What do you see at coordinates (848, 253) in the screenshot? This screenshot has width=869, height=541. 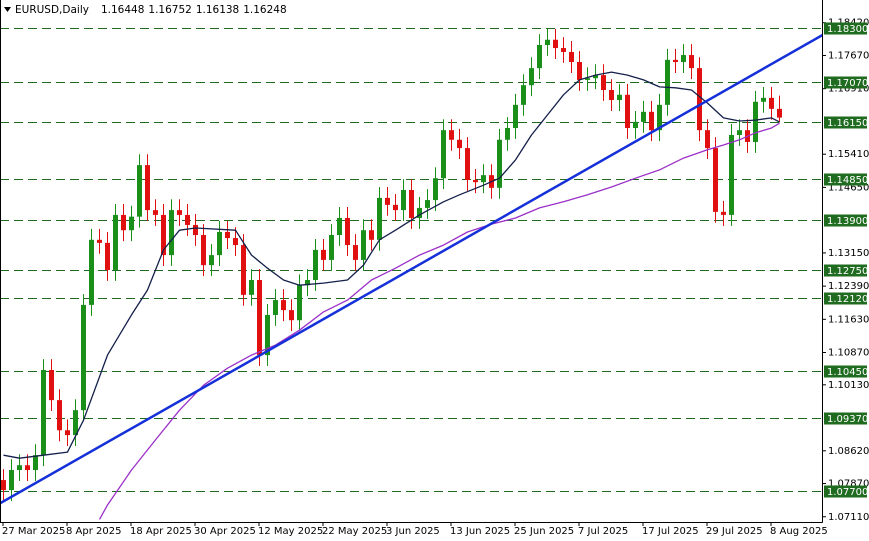 I see `y-tick-label: 1.13150` at bounding box center [848, 253].